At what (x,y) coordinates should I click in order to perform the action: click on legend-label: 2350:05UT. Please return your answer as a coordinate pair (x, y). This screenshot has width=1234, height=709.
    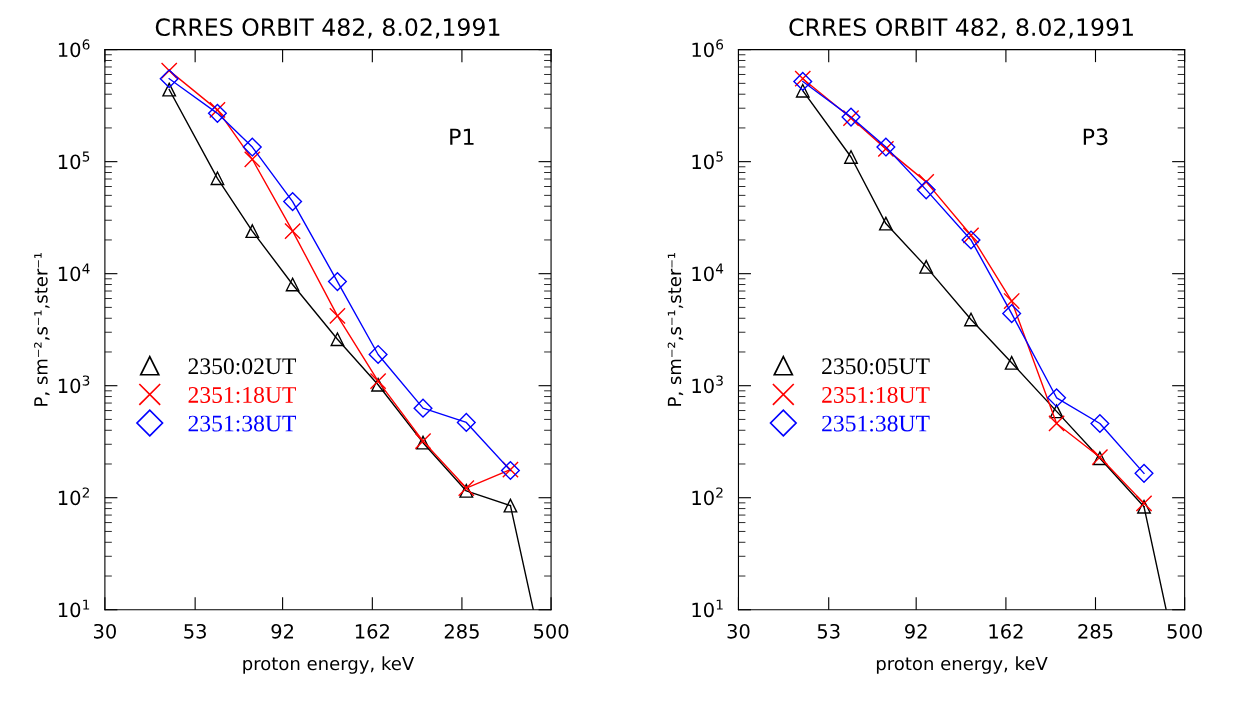
    Looking at the image, I should click on (876, 366).